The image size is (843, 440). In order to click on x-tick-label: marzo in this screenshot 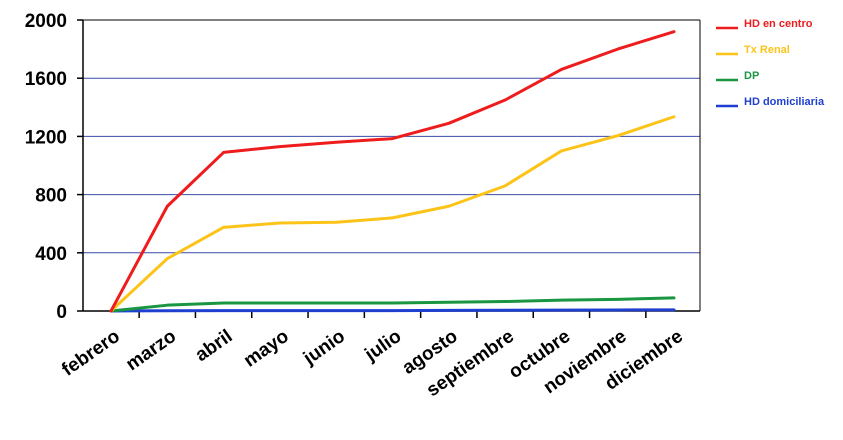, I will do `click(151, 350)`.